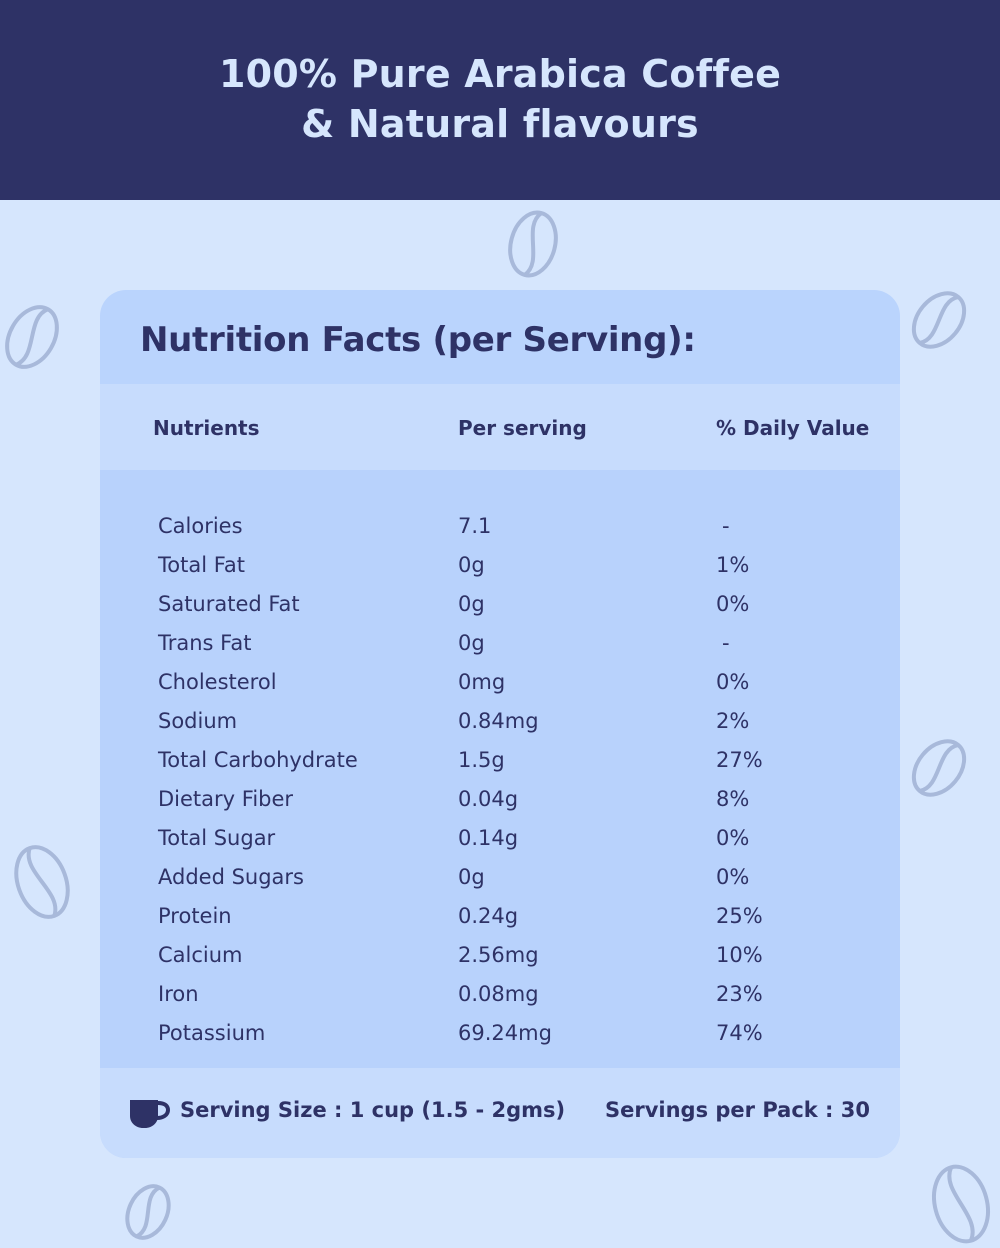 The width and height of the screenshot is (1000, 1248). I want to click on per-serving-value: 0.84mg, so click(498, 721).